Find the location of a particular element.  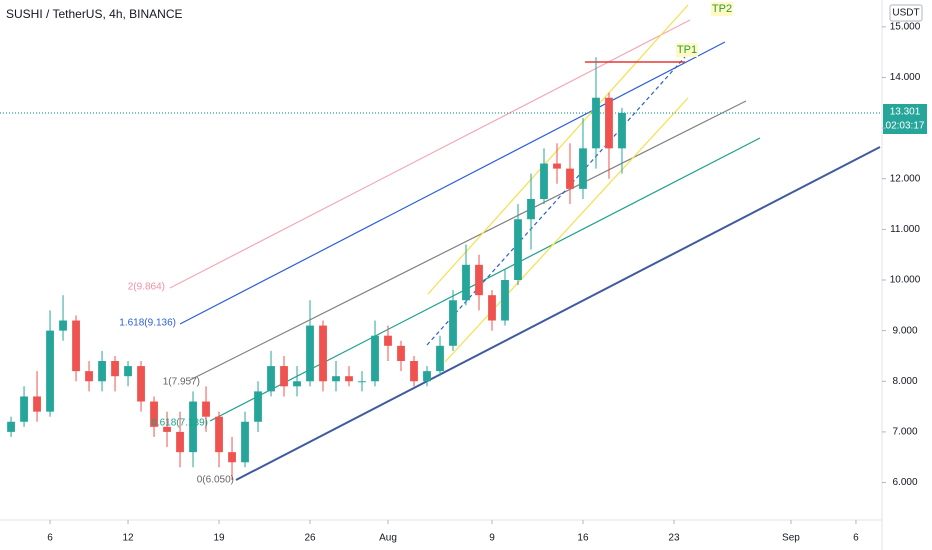

currency-box is located at coordinates (906, 13).